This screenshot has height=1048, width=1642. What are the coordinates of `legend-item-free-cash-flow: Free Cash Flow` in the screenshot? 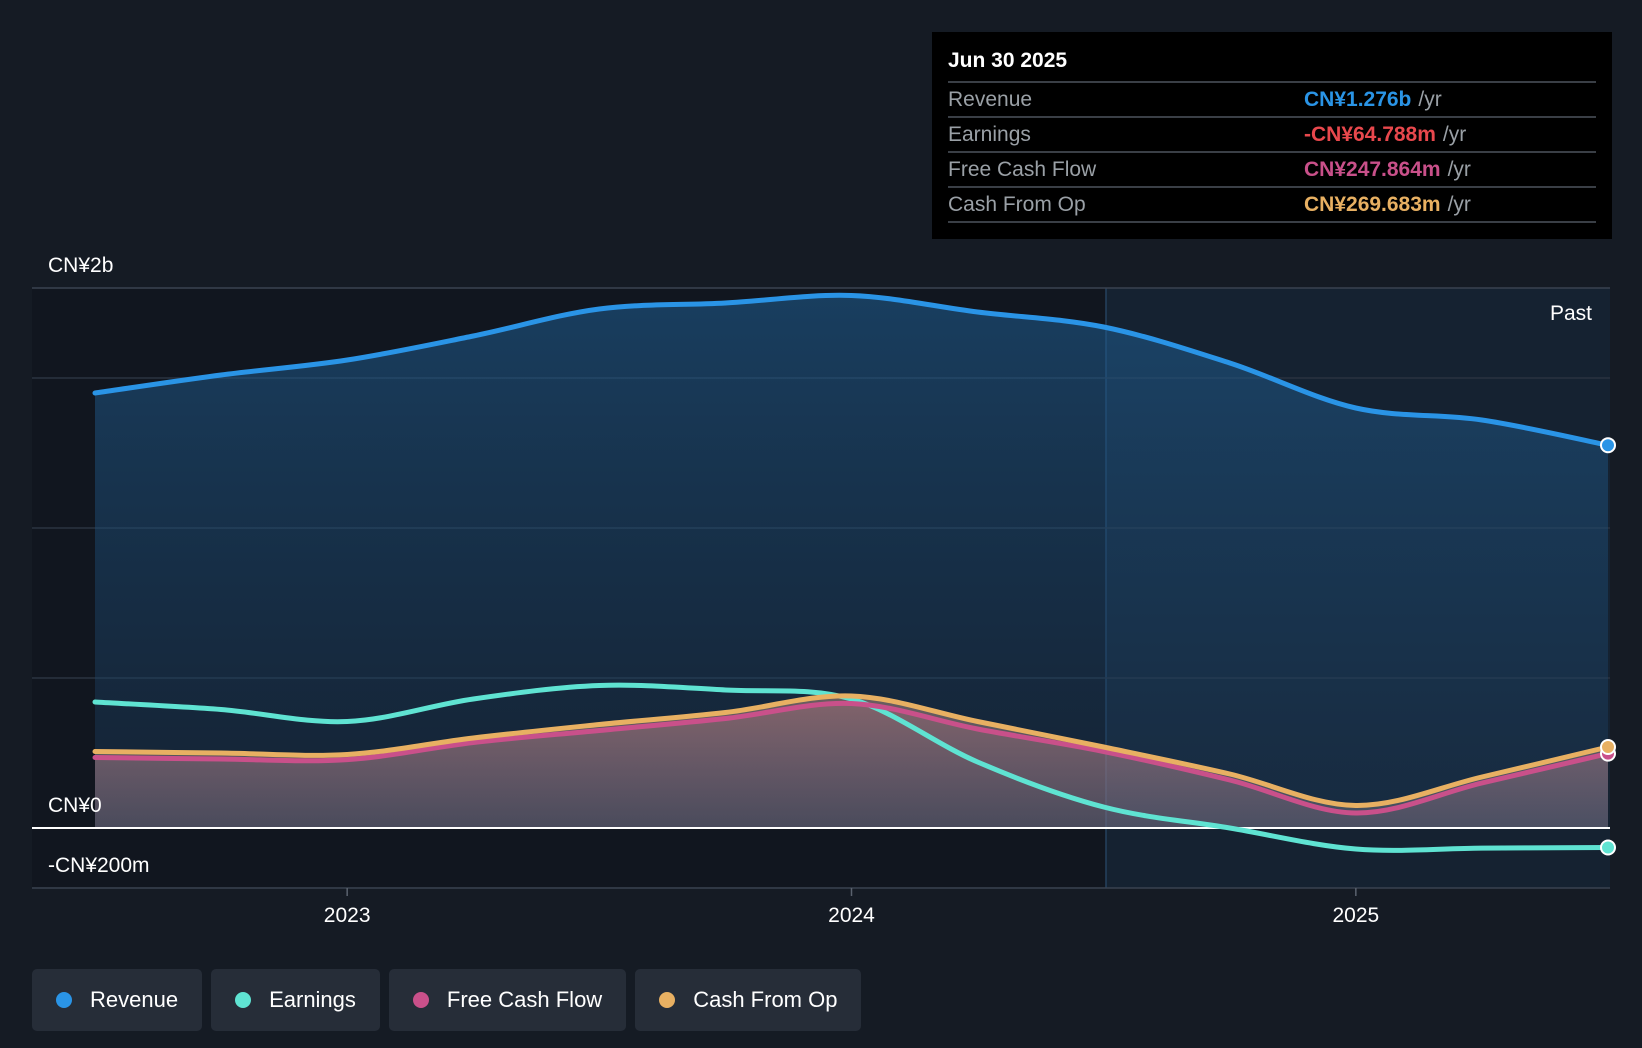 It's located at (507, 1000).